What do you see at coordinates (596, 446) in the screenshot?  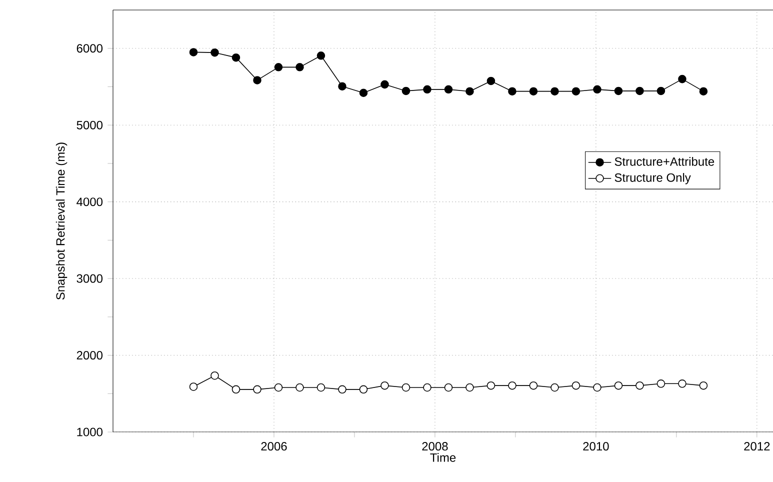 I see `x-tick-label: 2010` at bounding box center [596, 446].